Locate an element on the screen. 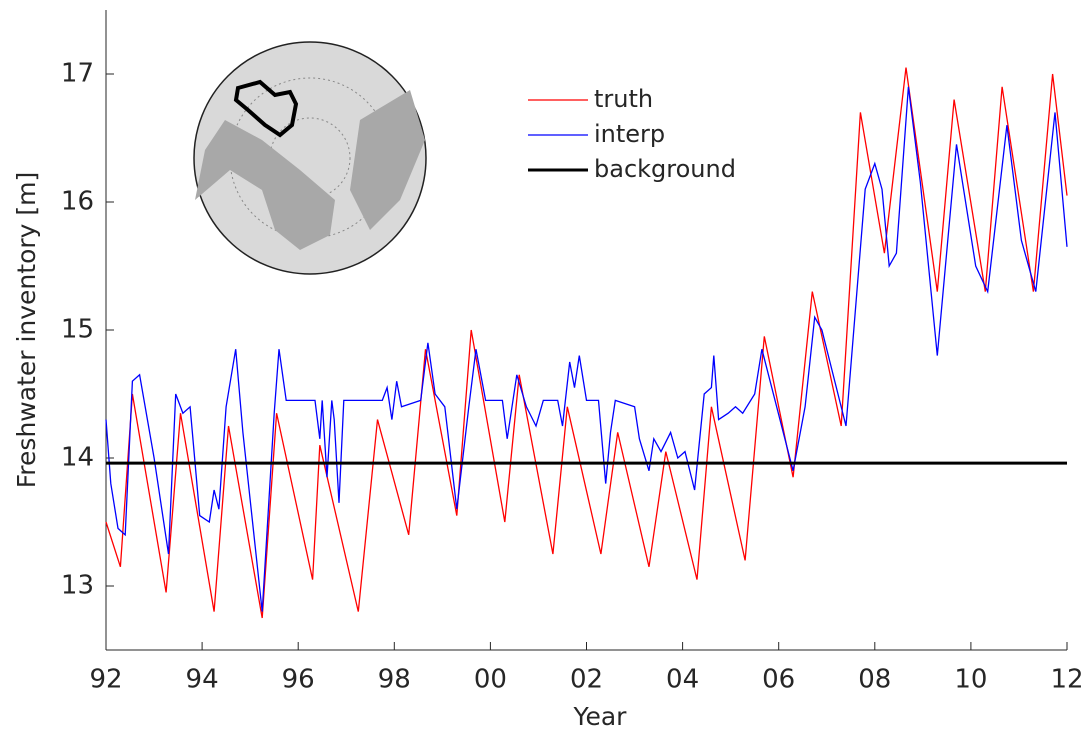 Image resolution: width=1090 pixels, height=738 pixels. x-tick-label: 08 is located at coordinates (874, 680).